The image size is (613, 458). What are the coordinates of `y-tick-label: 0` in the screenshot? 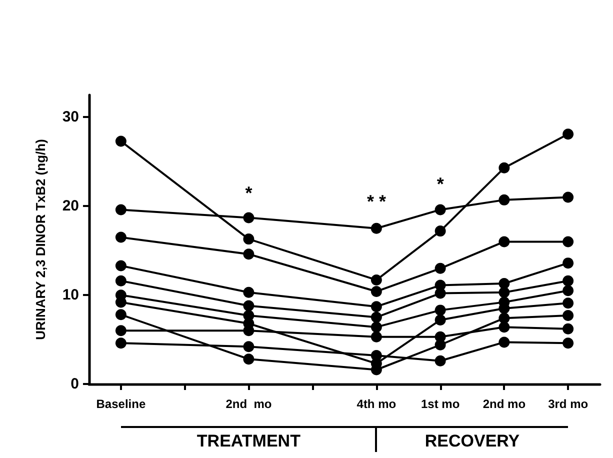 It's located at (74, 384).